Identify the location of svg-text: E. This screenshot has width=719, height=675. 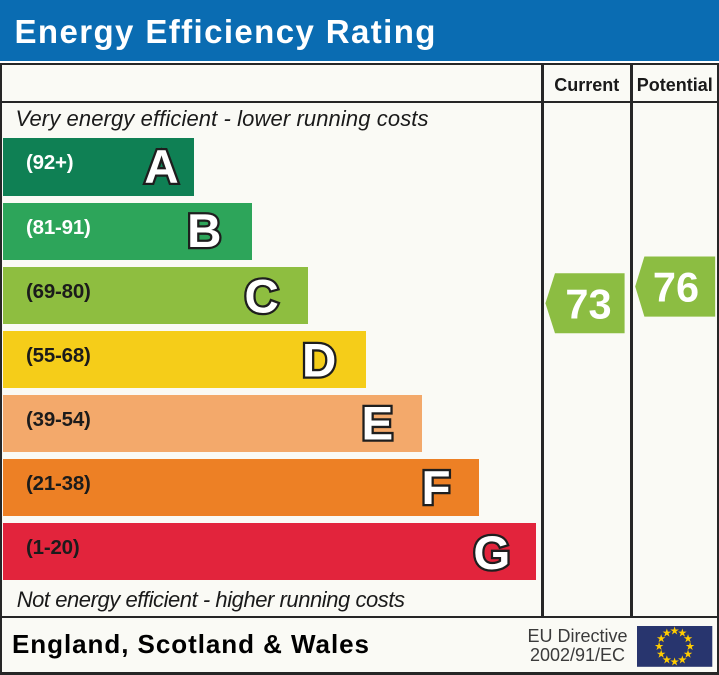
(377, 424).